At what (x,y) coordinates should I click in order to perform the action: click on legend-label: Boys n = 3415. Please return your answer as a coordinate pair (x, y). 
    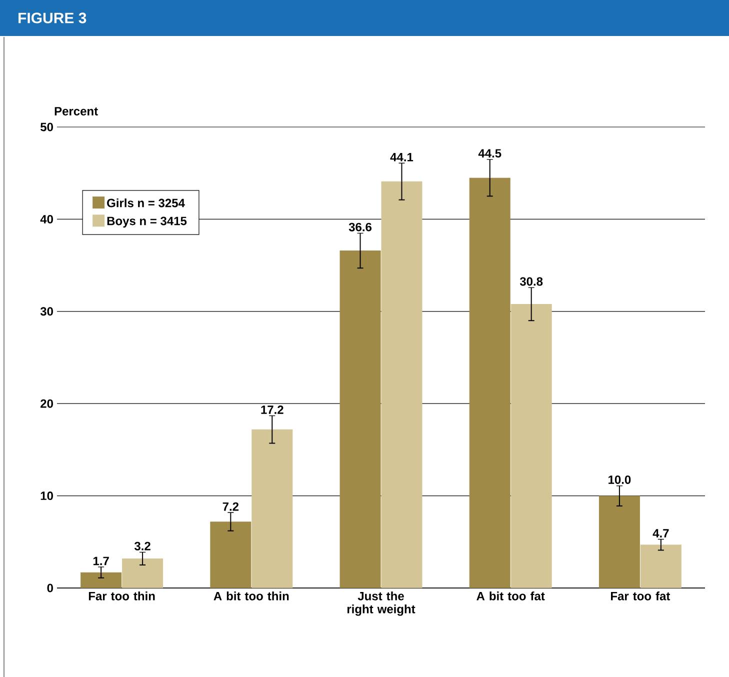
    Looking at the image, I should click on (147, 222).